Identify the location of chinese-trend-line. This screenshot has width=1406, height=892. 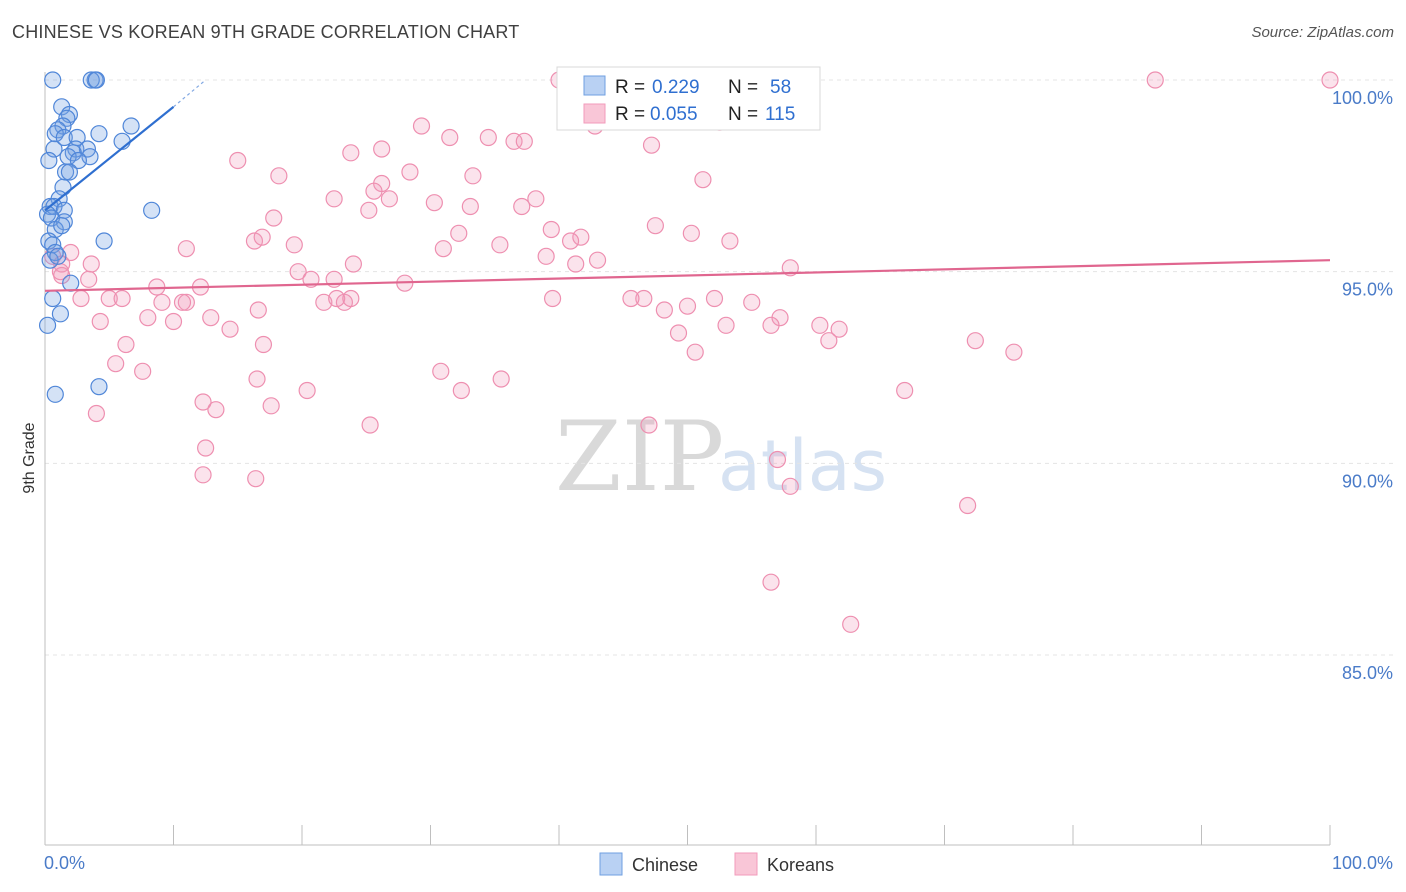
(109, 158).